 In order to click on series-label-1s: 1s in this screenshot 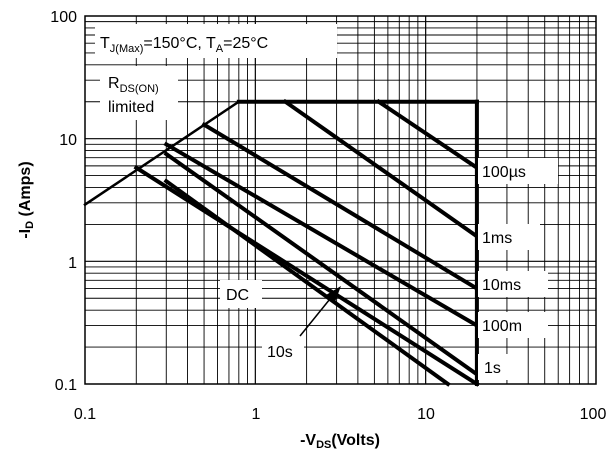, I will do `click(492, 368)`.